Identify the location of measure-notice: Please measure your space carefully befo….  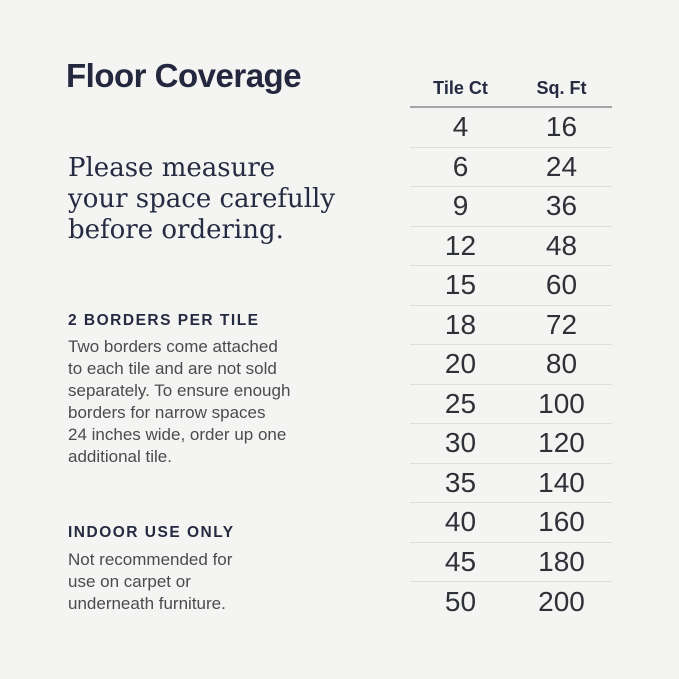
(202, 199).